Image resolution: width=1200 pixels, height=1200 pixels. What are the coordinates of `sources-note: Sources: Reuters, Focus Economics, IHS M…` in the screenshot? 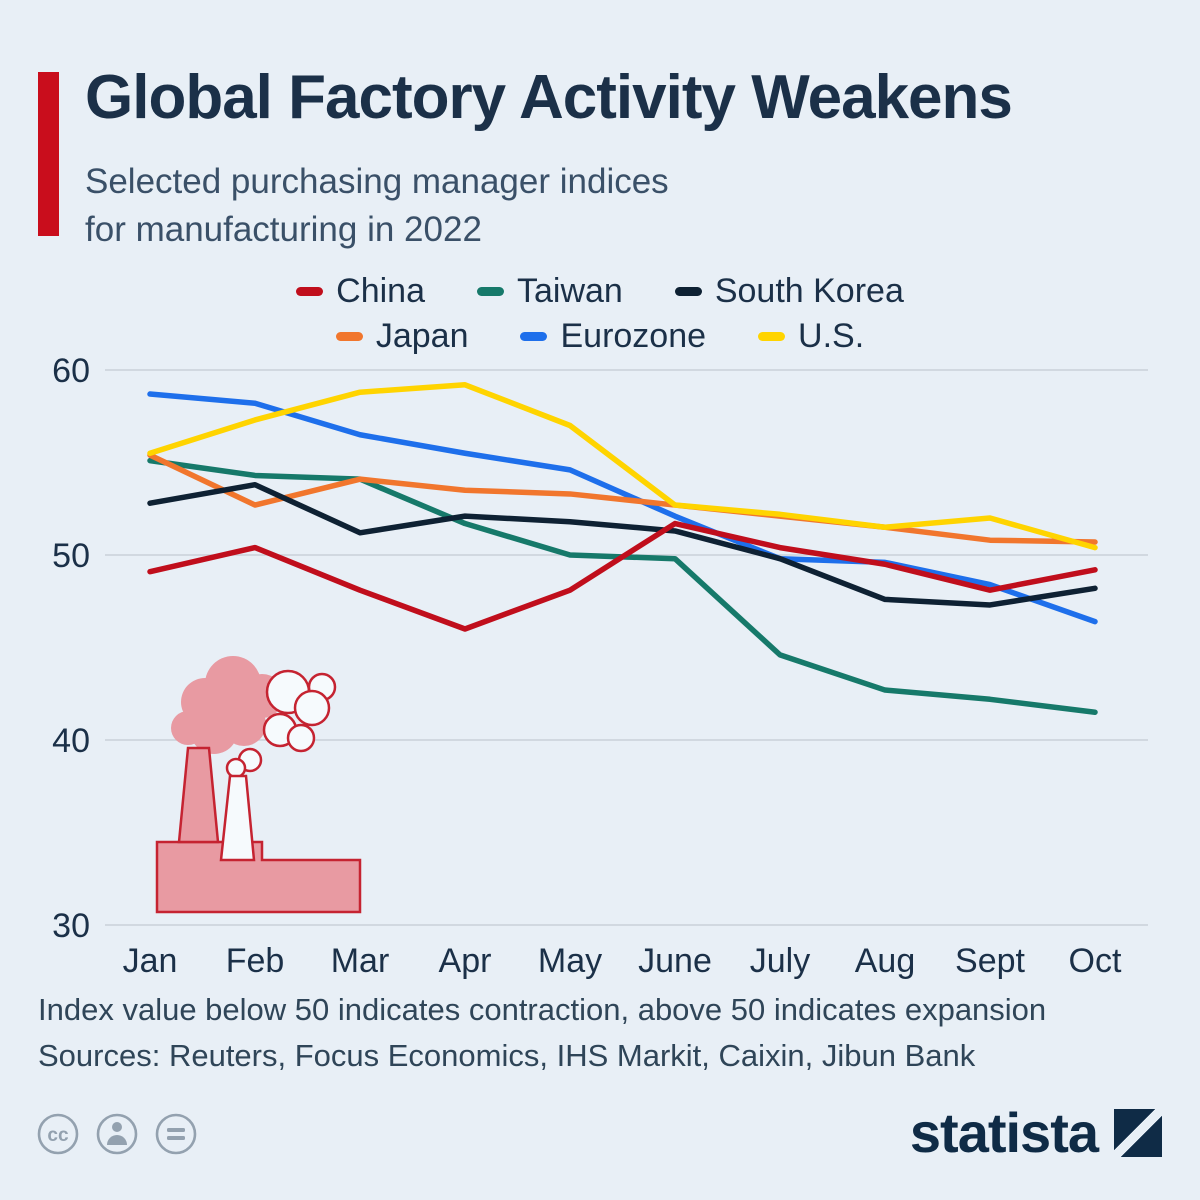 It's located at (507, 1055).